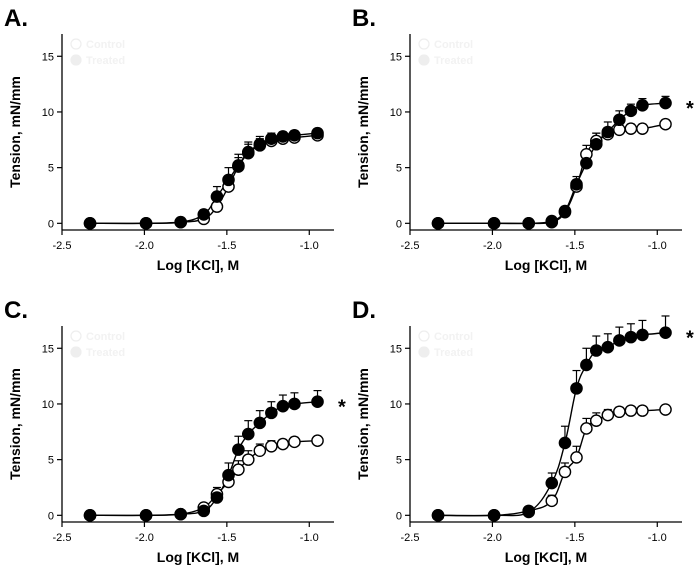 Image resolution: width=697 pixels, height=582 pixels. Describe the element at coordinates (690, 109) in the screenshot. I see `significance-star: *` at that location.